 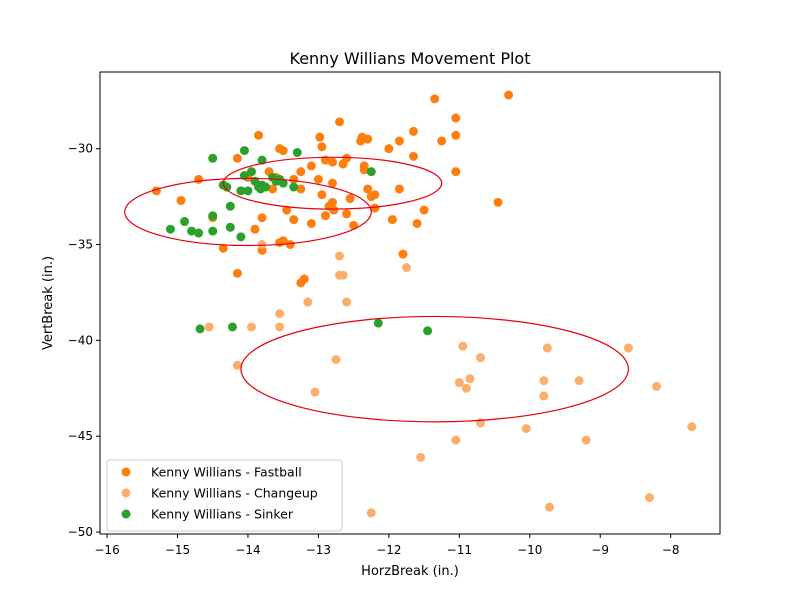 What do you see at coordinates (226, 472) in the screenshot?
I see `legend-label: Kenny Willians - Fastball` at bounding box center [226, 472].